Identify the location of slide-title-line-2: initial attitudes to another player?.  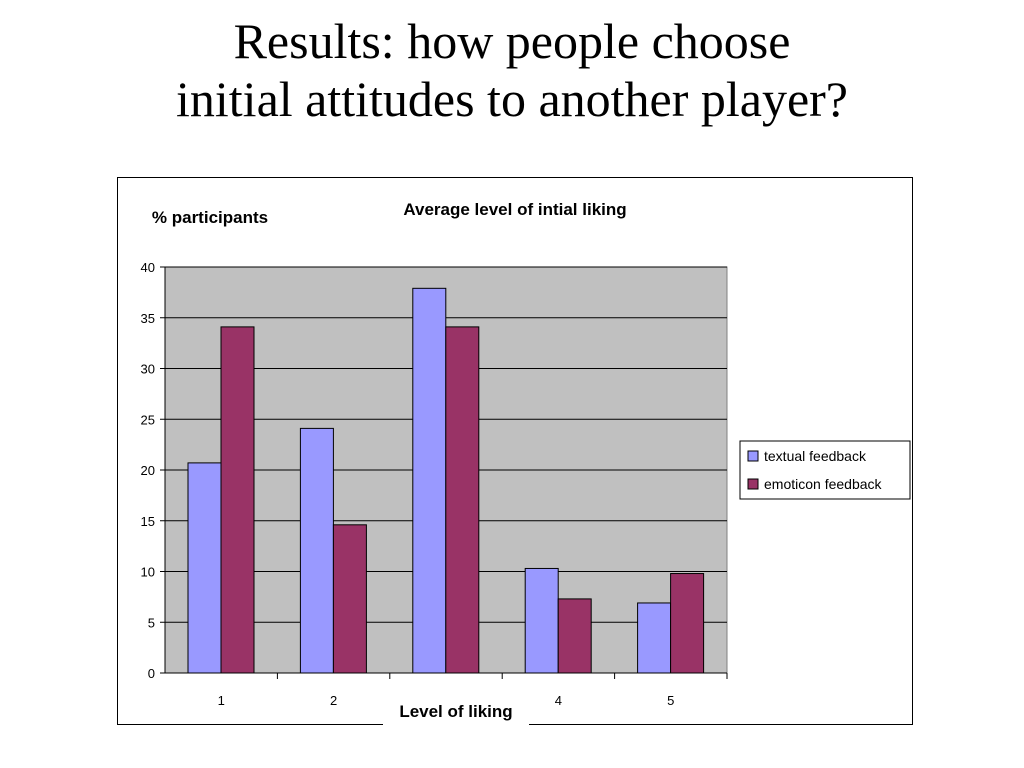
(512, 99).